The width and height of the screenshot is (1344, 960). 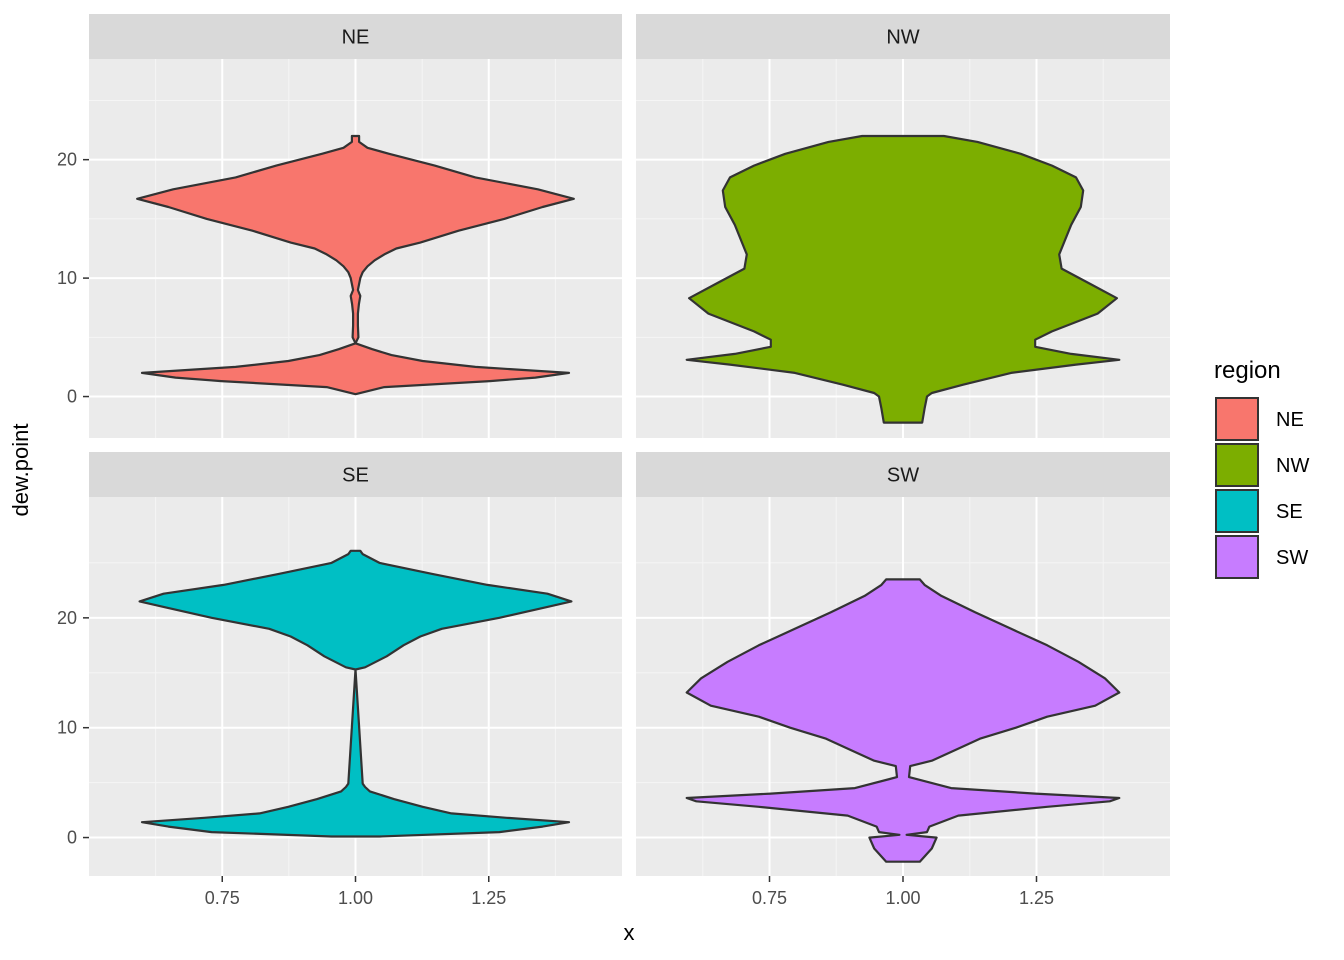 I want to click on facet-strip-label: SW, so click(x=903, y=476).